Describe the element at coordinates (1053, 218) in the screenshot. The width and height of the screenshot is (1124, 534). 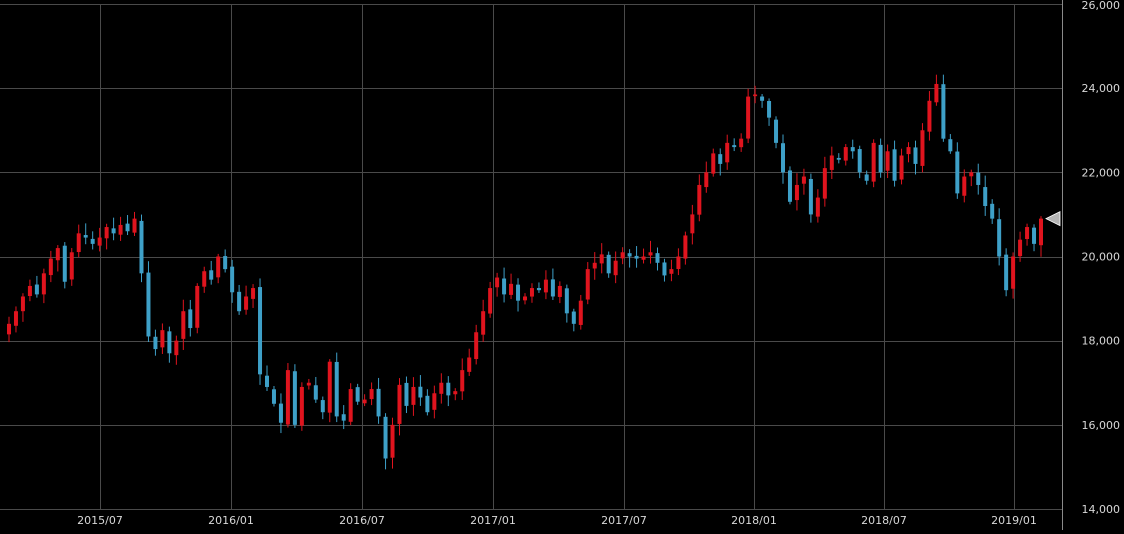
I see `last-price-marker` at that location.